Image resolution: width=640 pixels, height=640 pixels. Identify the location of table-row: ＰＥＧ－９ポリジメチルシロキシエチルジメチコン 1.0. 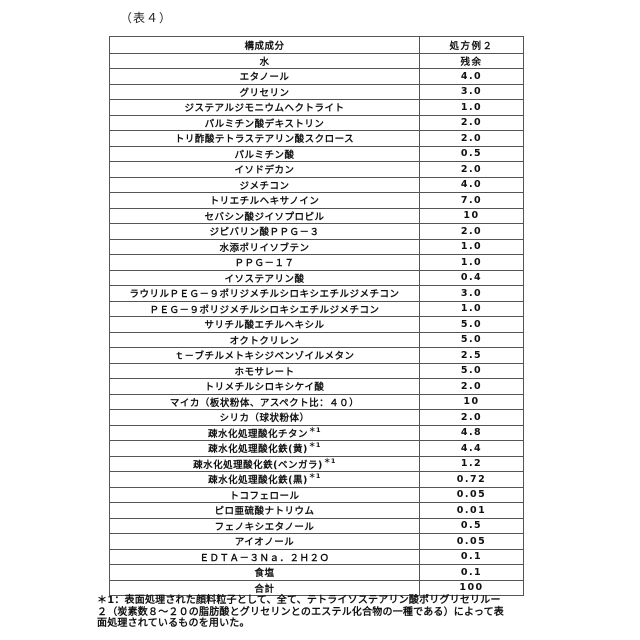
(316, 308).